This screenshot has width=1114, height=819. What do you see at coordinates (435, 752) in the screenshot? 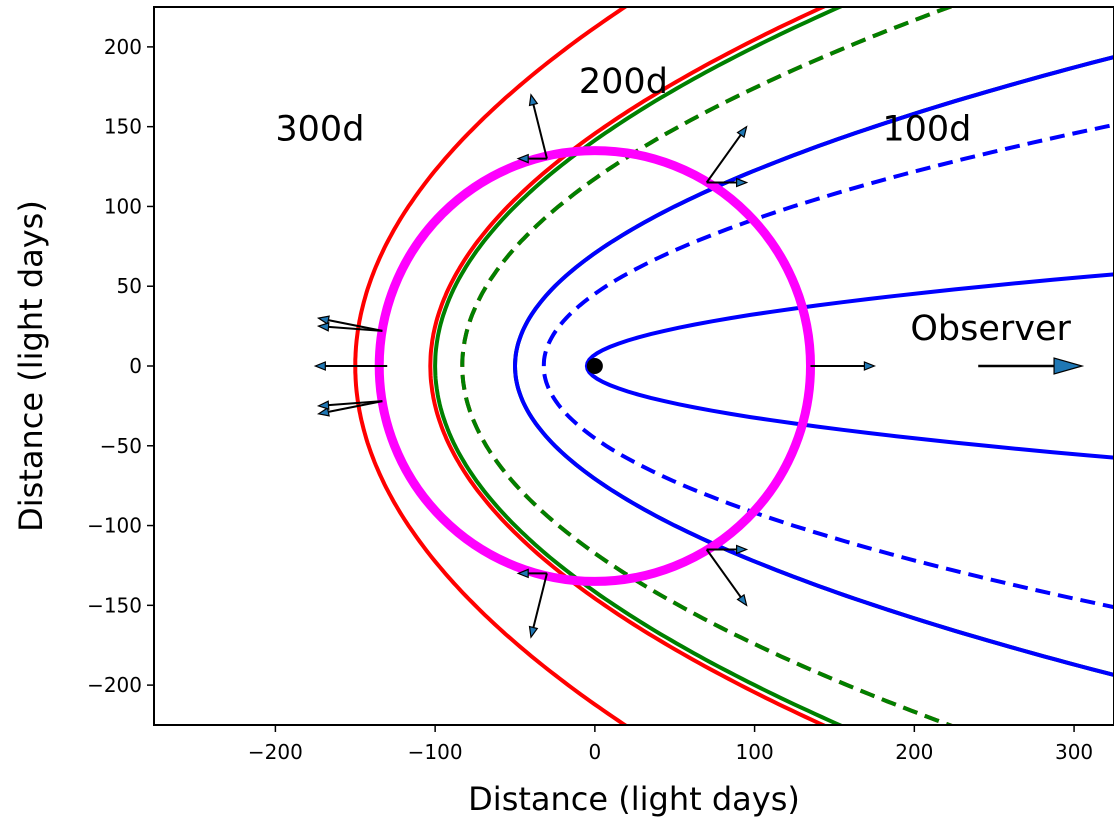
I see `x-tick-label: −100` at bounding box center [435, 752].